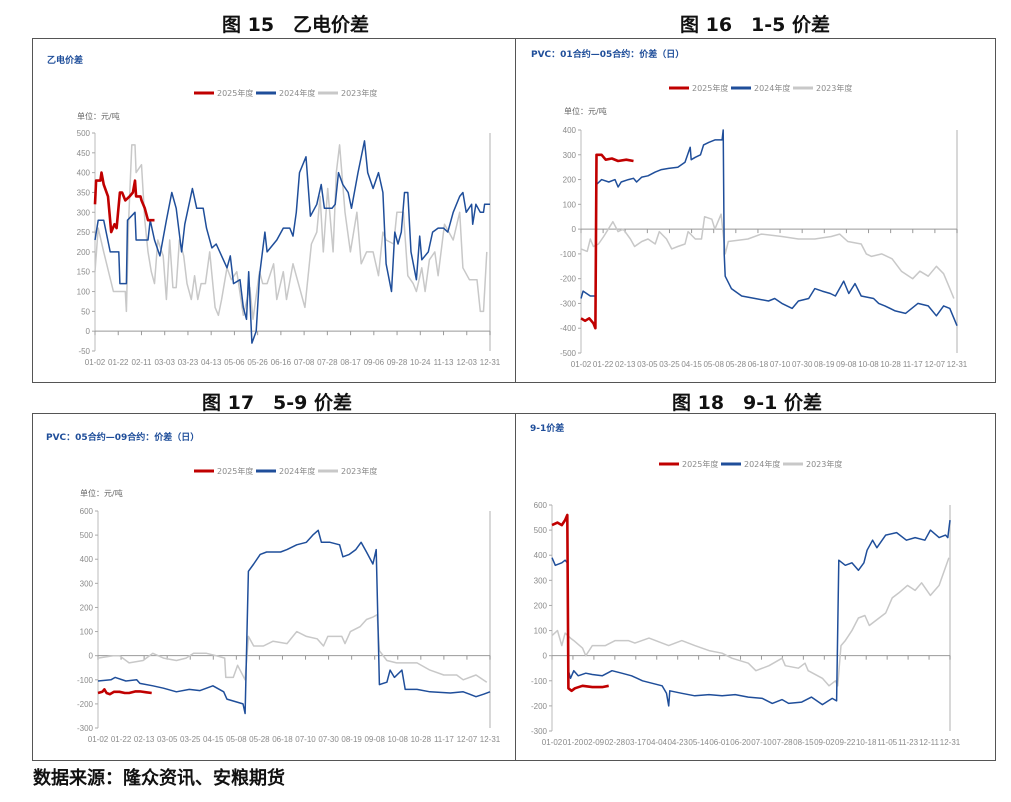  Describe the element at coordinates (803, 742) in the screenshot. I see `x-tick-label: 08-15` at that location.